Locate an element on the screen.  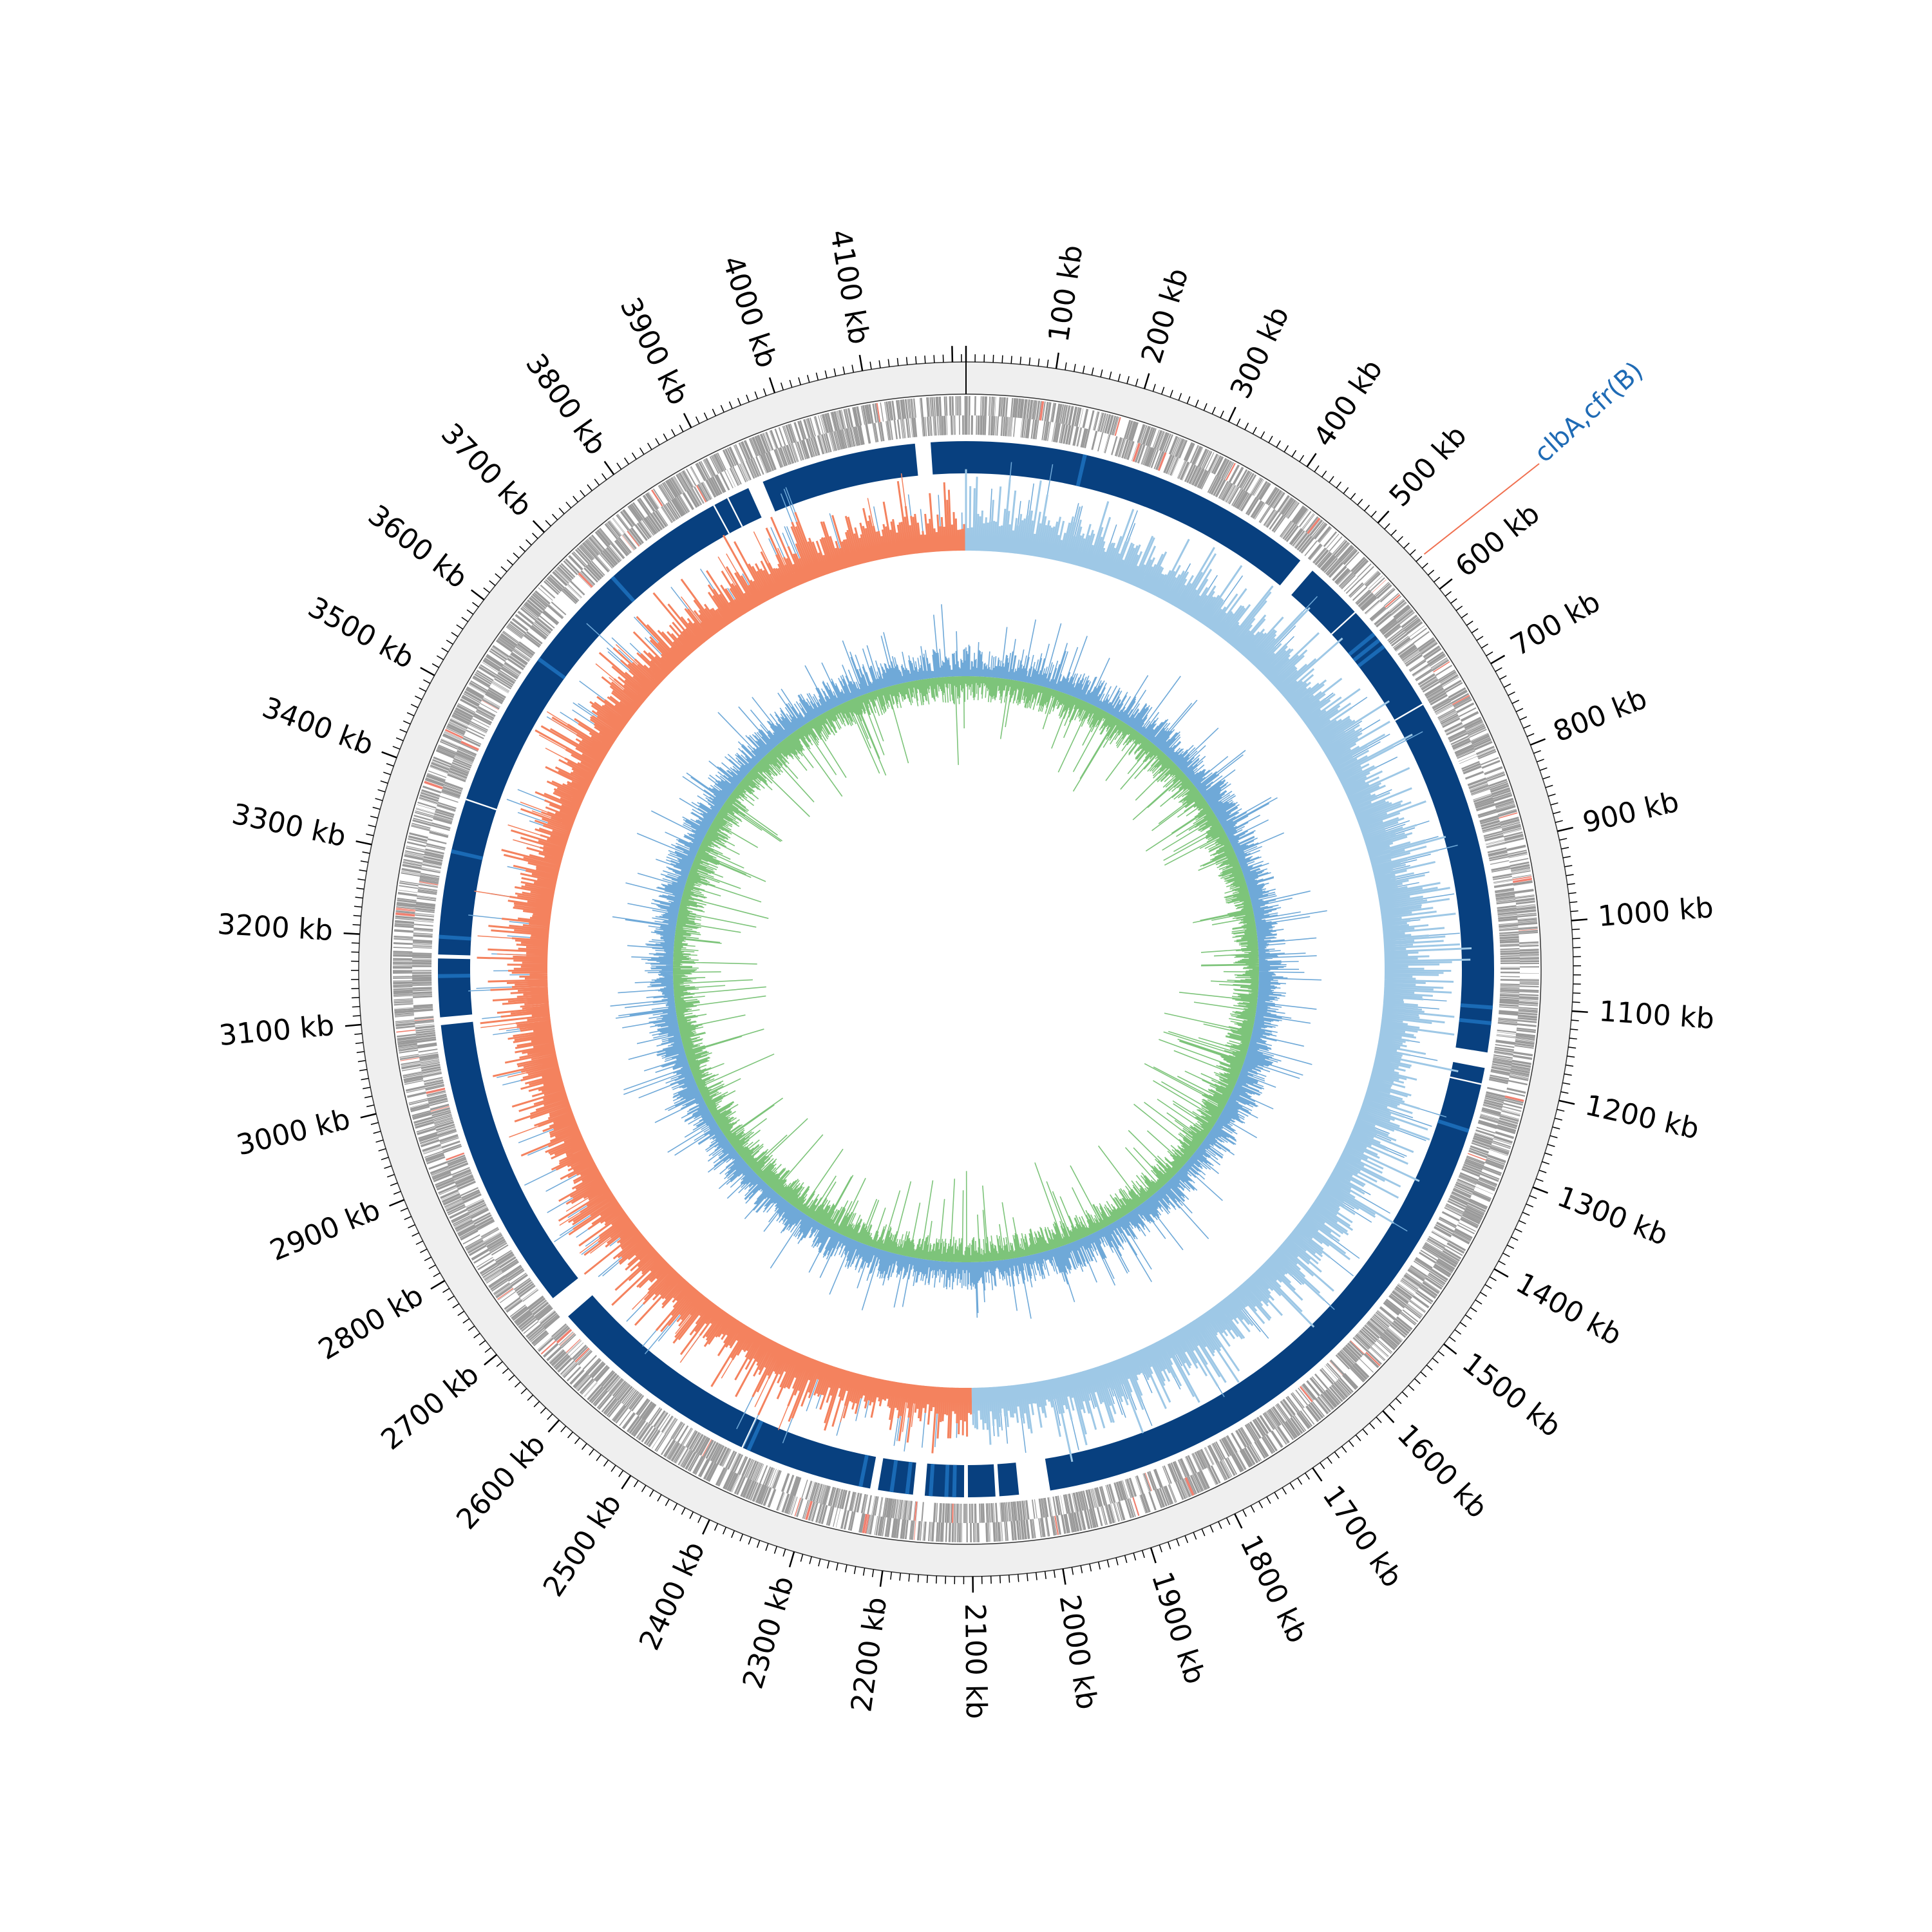
tick-label: 1700 kb is located at coordinates (1362, 1537).